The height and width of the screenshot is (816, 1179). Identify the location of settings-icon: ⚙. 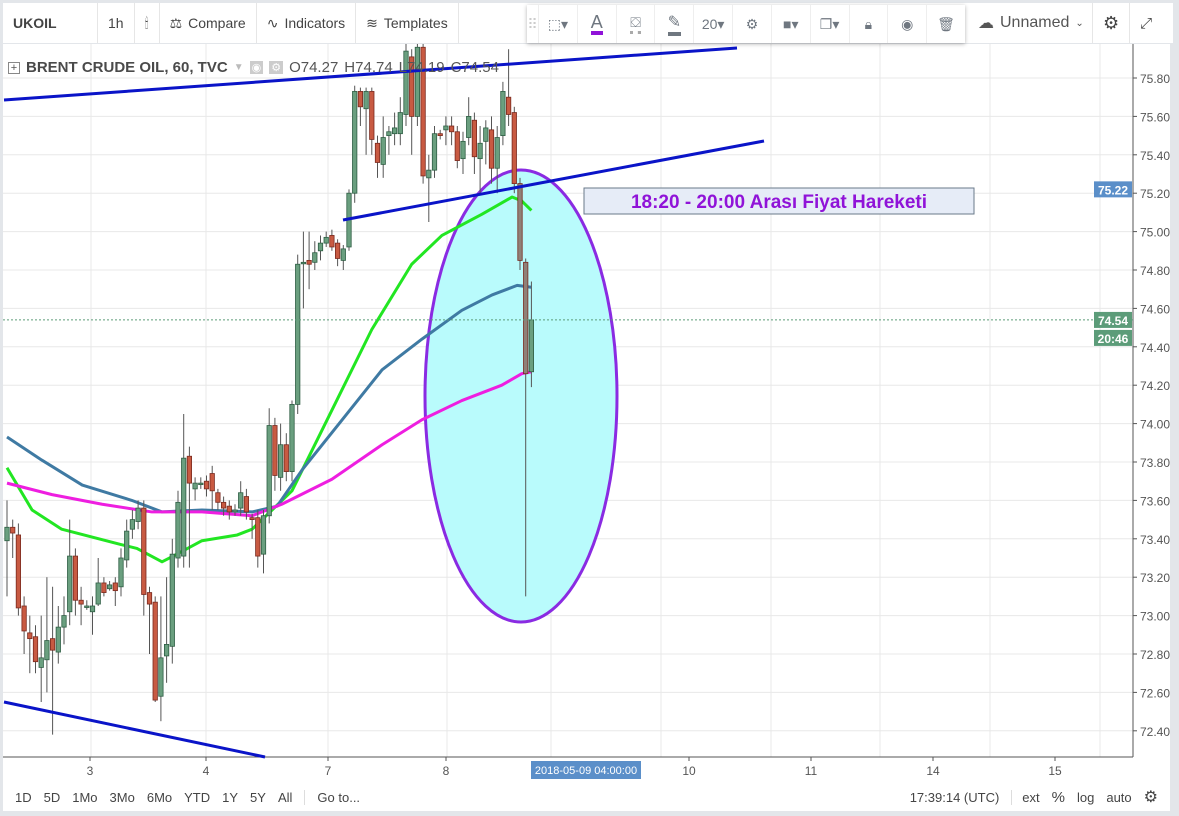
(276, 67).